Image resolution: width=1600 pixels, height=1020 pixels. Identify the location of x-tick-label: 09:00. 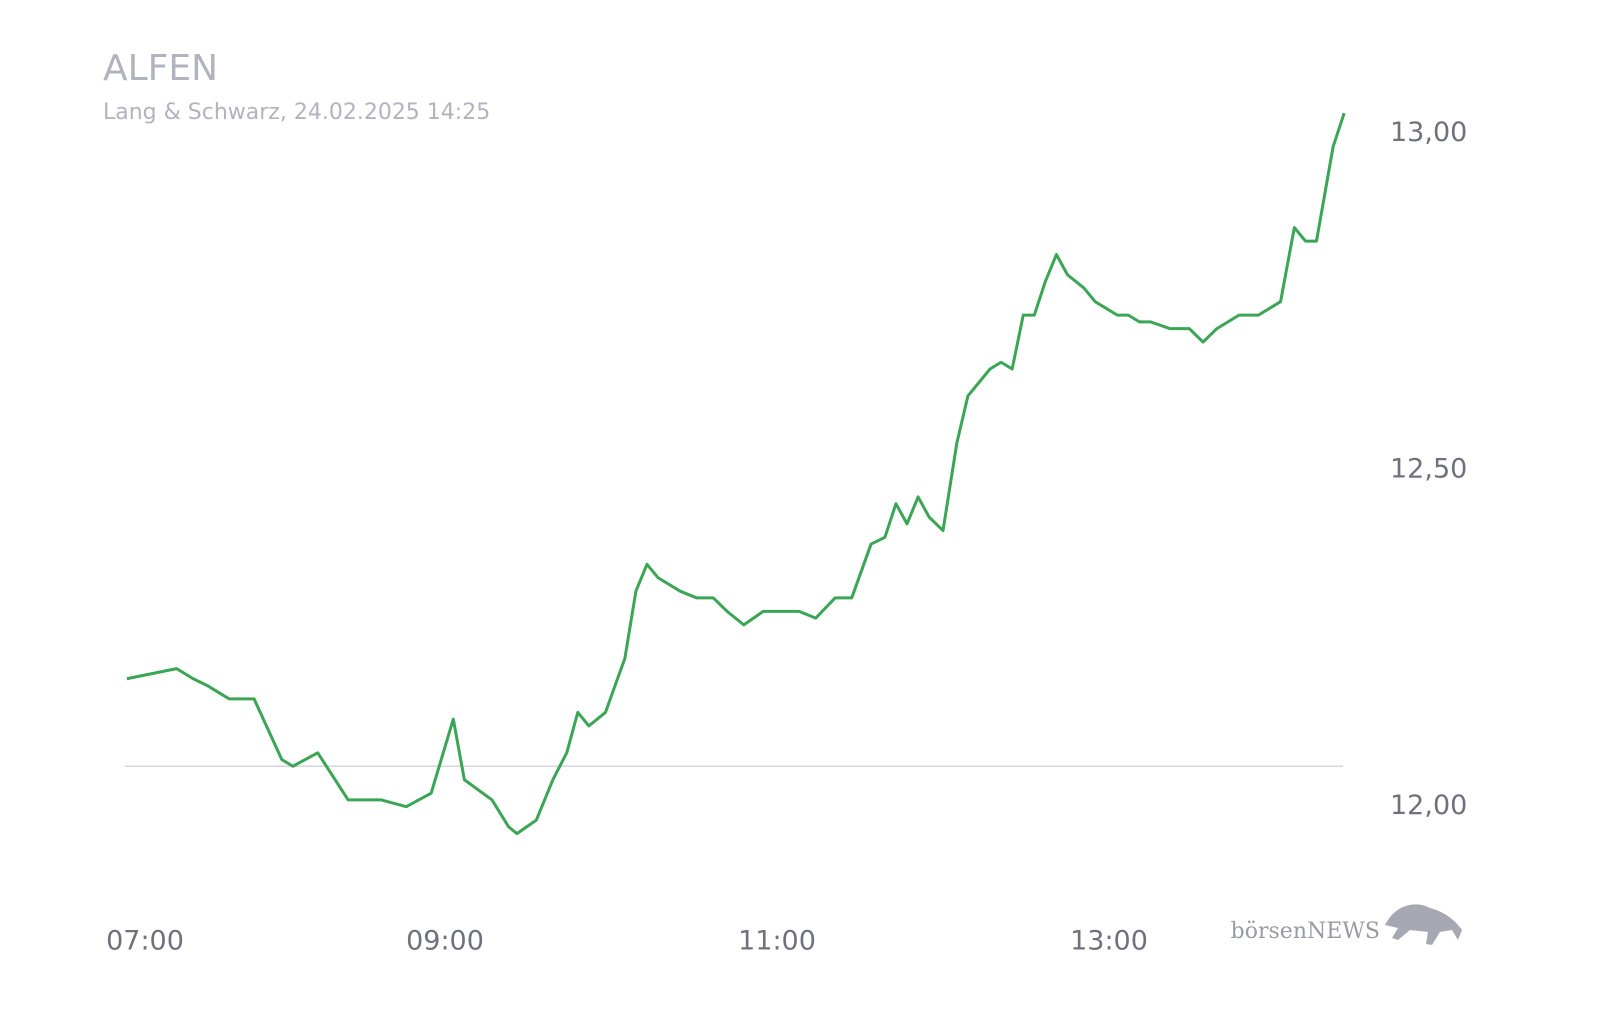
(445, 941).